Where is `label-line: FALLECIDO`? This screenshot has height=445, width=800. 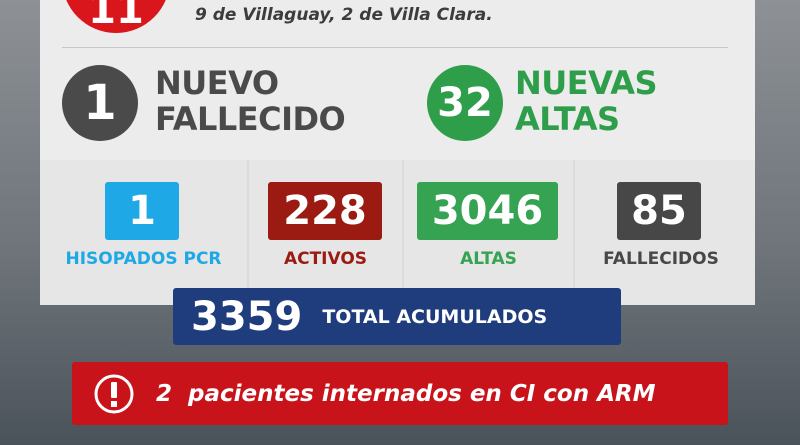 label-line: FALLECIDO is located at coordinates (250, 119).